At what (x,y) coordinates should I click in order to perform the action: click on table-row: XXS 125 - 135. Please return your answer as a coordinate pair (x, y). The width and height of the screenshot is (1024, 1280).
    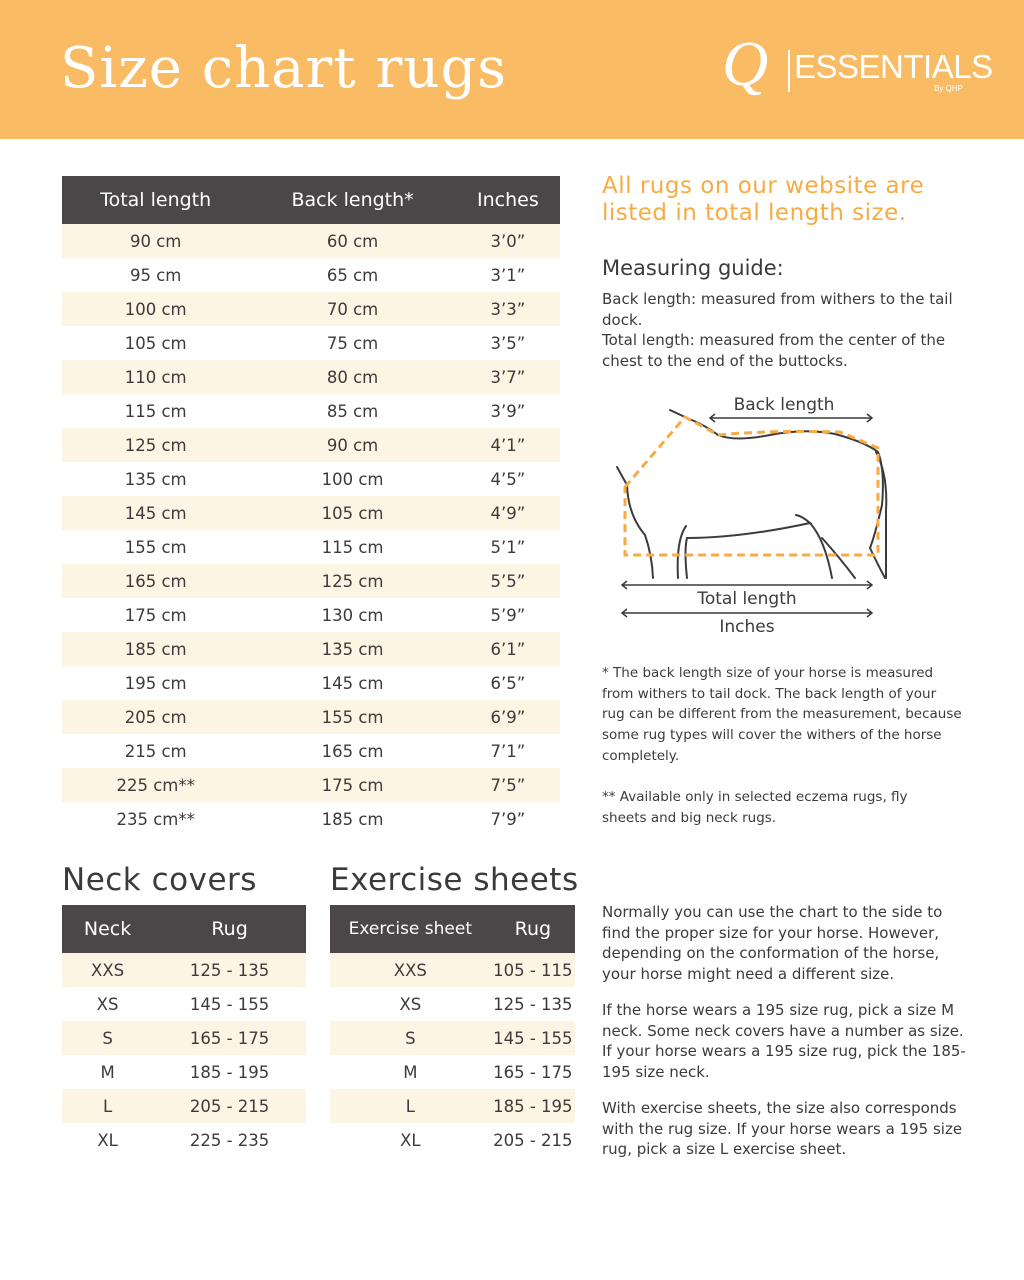
    Looking at the image, I should click on (184, 970).